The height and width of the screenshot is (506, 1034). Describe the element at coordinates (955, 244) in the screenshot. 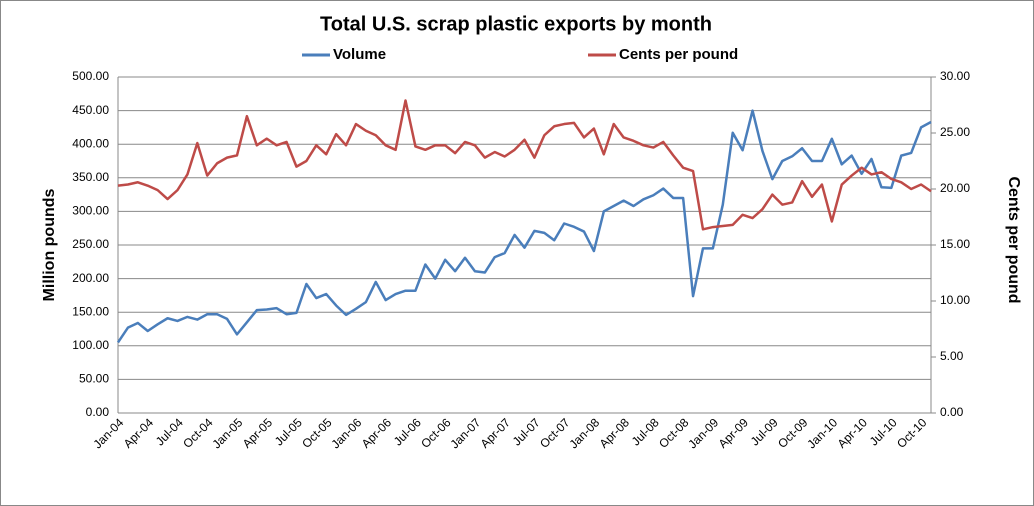

I see `y2-tick-label: 15.00` at that location.